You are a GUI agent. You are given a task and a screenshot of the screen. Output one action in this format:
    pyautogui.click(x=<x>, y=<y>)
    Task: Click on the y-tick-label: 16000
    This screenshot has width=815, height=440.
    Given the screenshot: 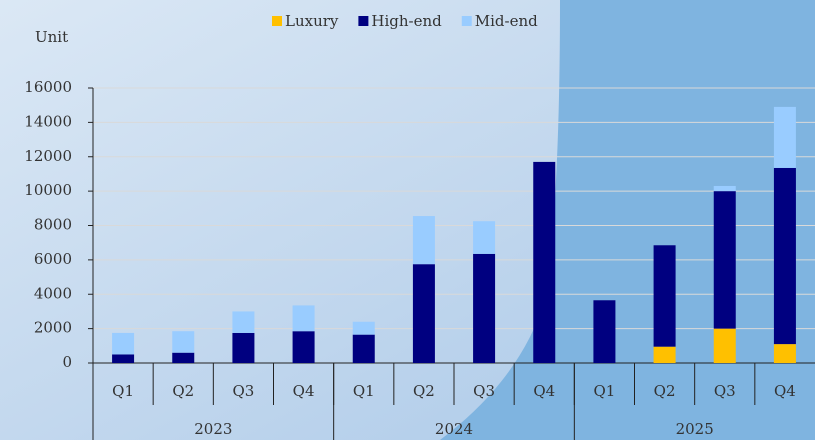 What is the action you would take?
    pyautogui.click(x=48, y=87)
    